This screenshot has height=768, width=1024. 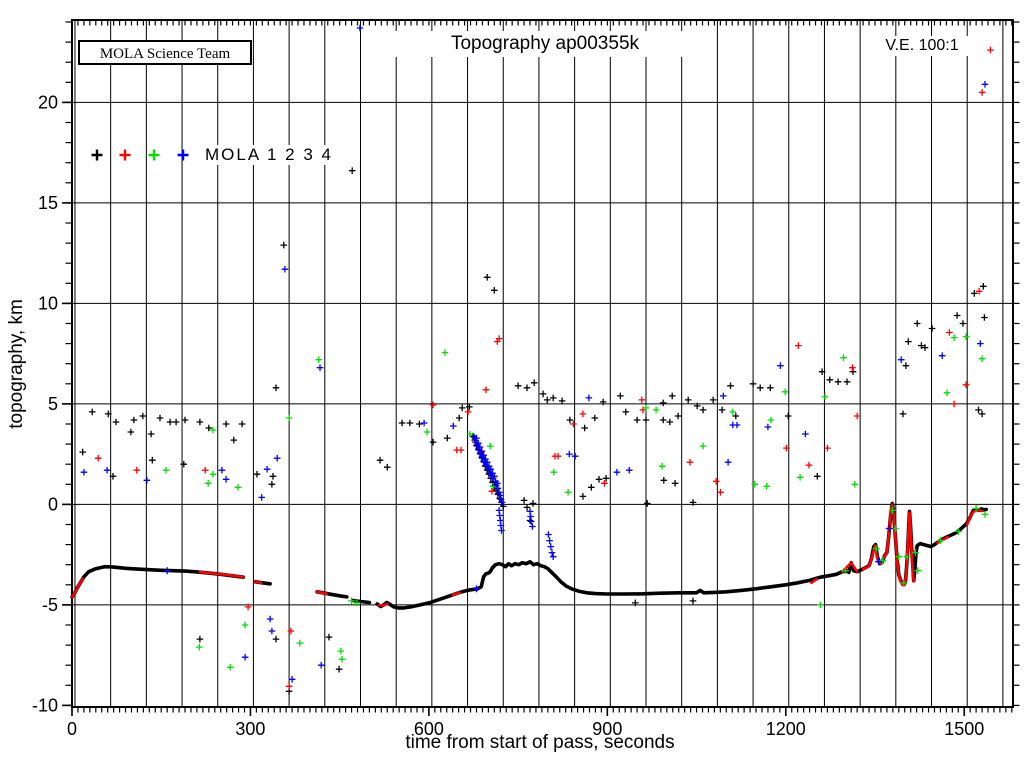 I want to click on svg-text: 10, so click(x=48, y=303).